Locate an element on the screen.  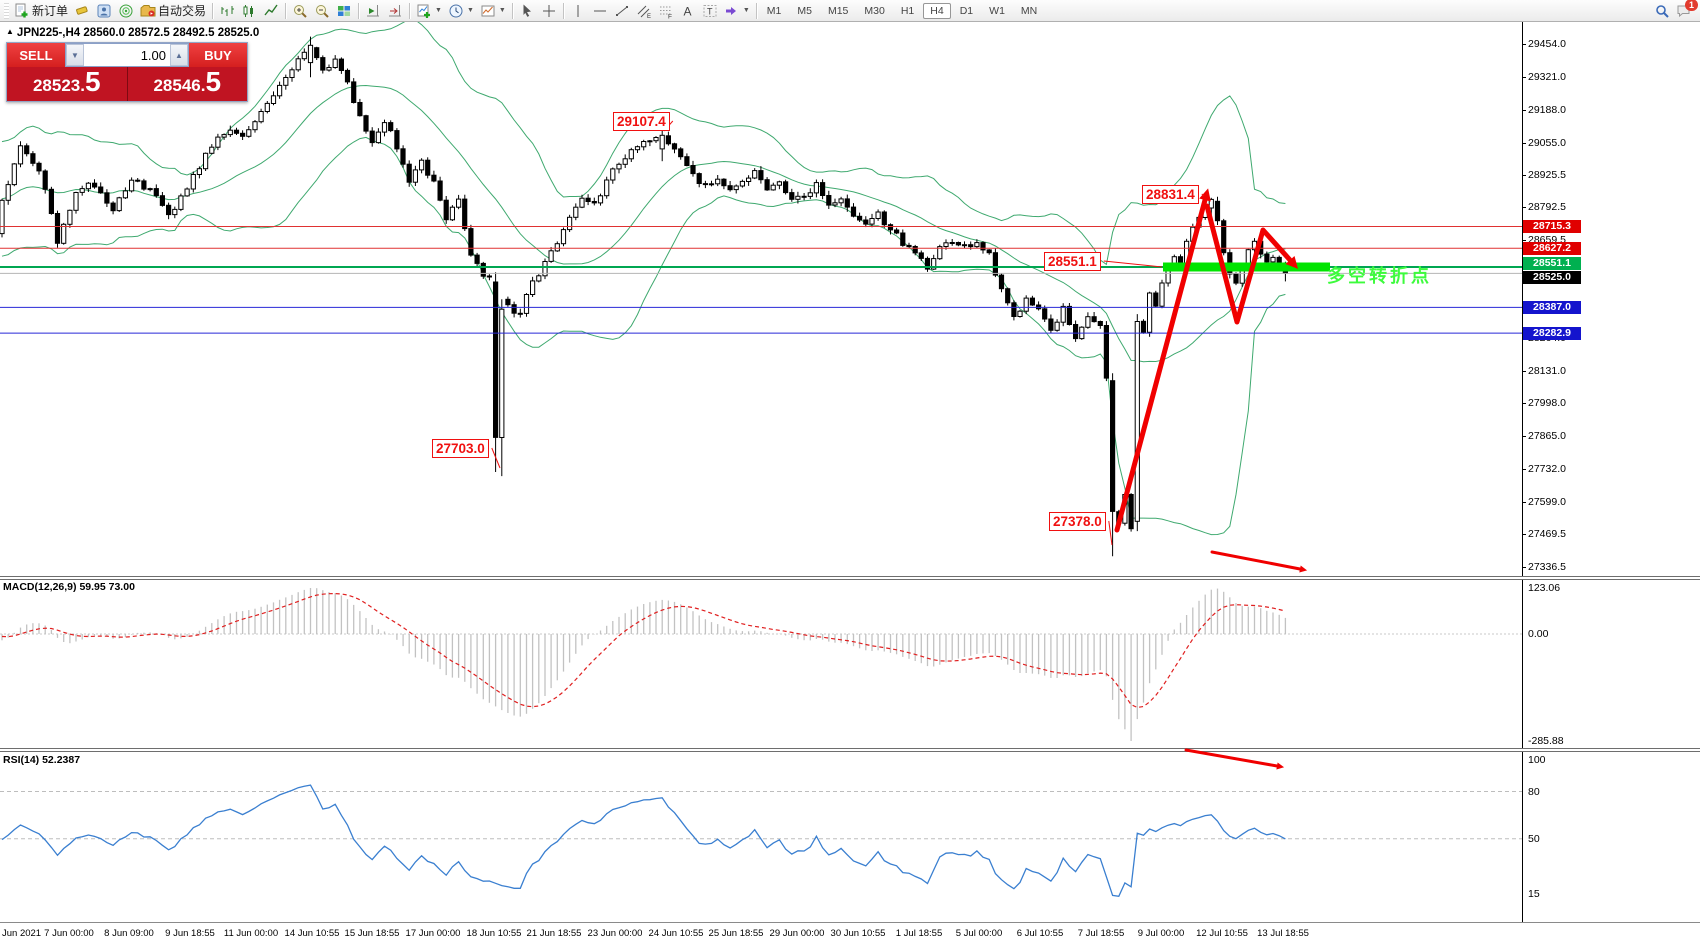
volume-decrease-button: ▼ is located at coordinates (75, 55).